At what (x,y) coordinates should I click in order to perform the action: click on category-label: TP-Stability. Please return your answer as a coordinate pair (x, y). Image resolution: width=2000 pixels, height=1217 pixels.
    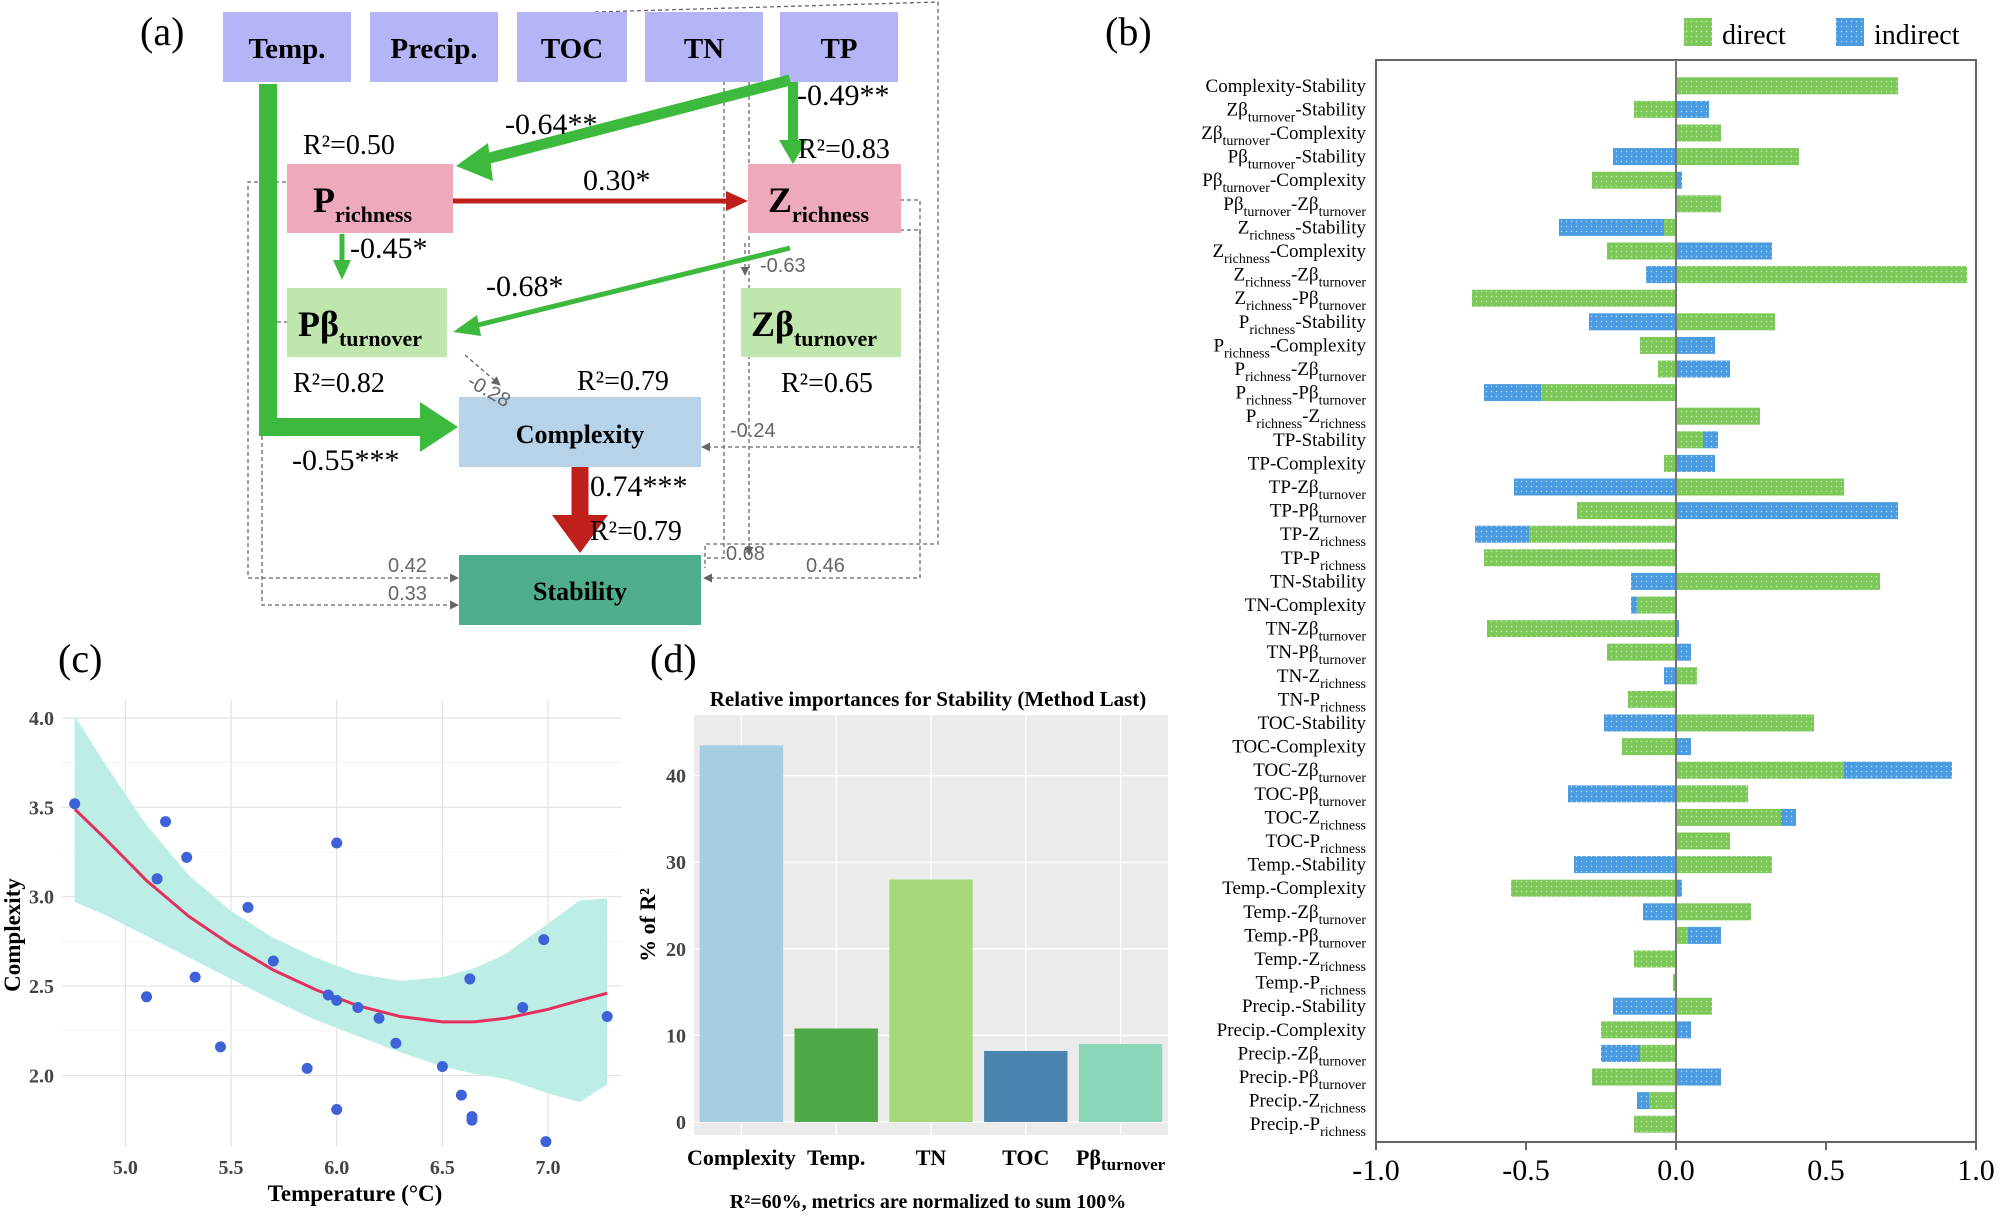
    Looking at the image, I should click on (1319, 440).